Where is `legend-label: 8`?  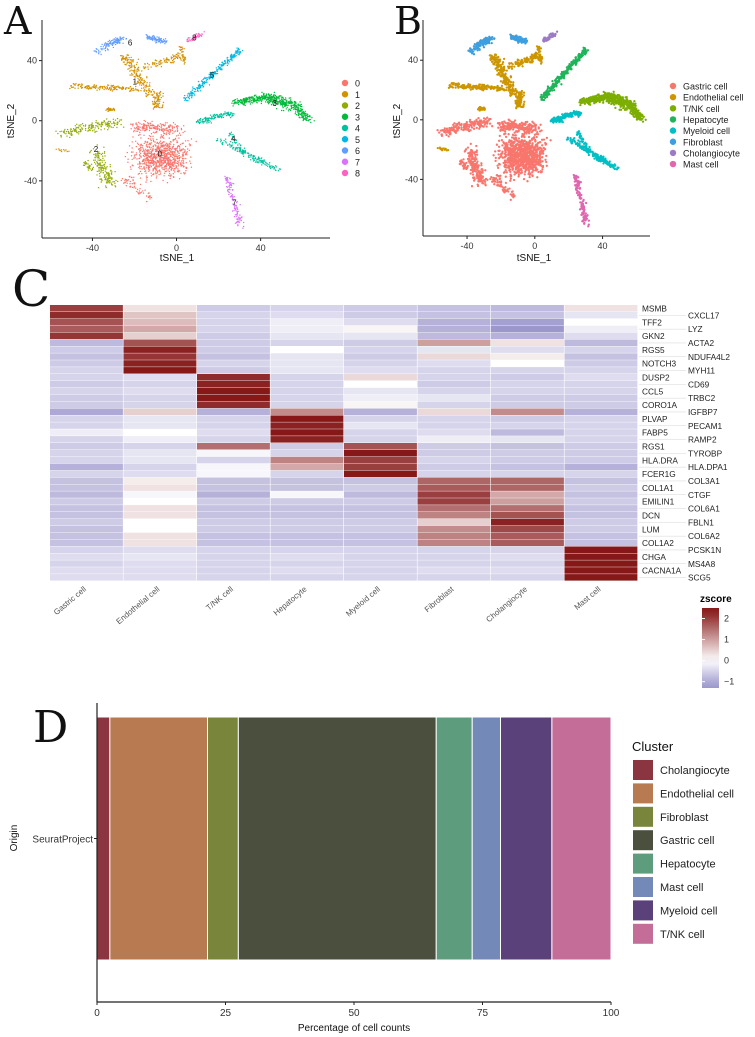 legend-label: 8 is located at coordinates (357, 174).